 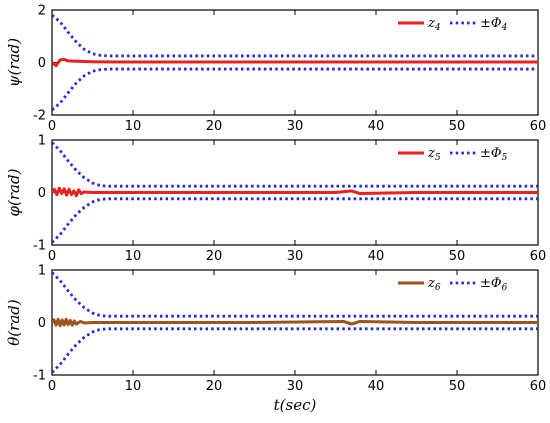 I want to click on y-tick-label: -2, so click(x=39, y=116).